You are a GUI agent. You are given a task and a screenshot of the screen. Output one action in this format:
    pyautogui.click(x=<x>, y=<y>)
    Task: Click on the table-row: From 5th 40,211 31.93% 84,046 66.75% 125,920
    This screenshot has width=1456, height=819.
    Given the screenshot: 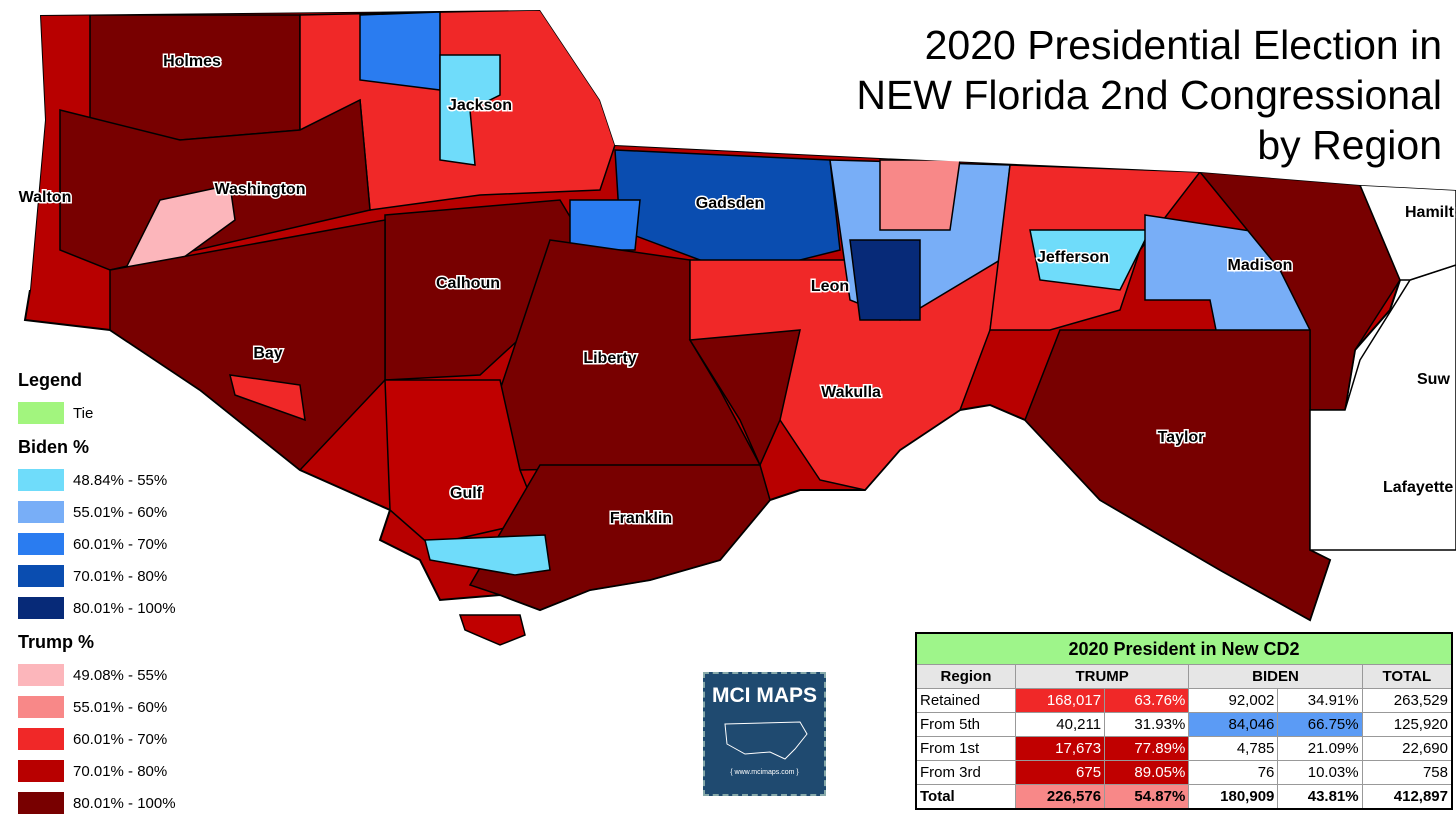 What is the action you would take?
    pyautogui.click(x=1184, y=724)
    